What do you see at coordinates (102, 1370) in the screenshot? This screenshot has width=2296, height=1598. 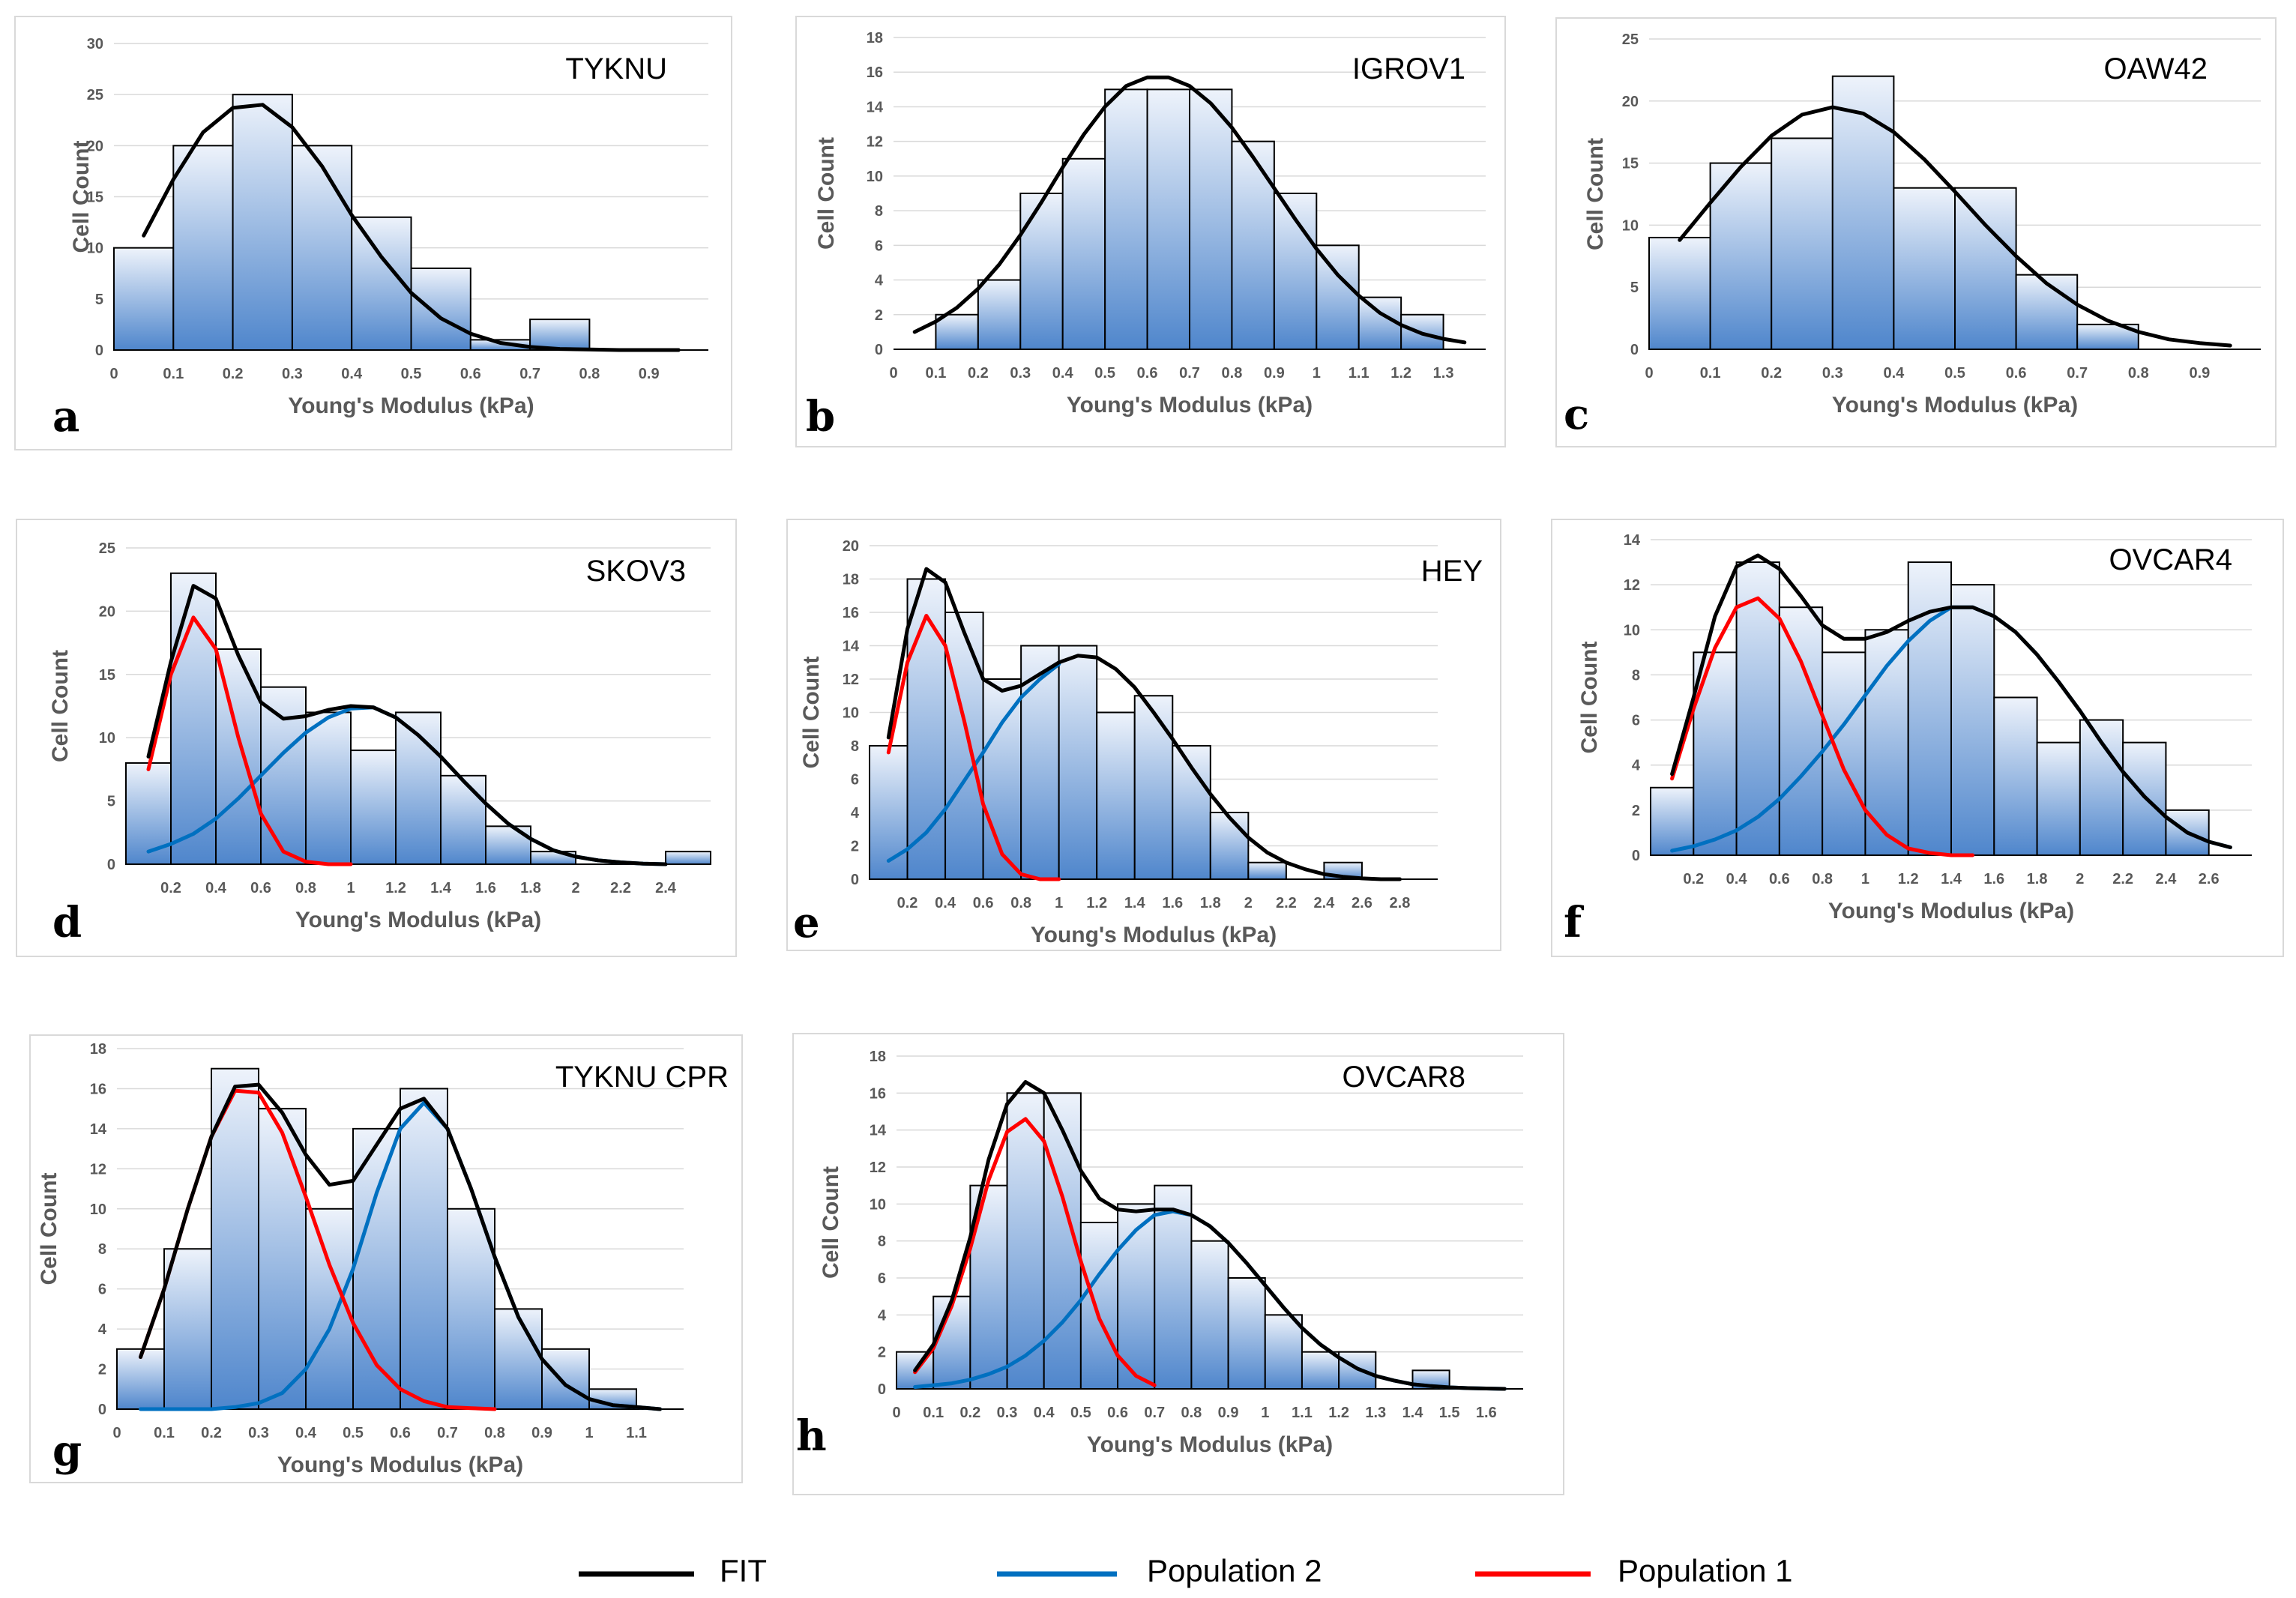 I see `y-tick-label: 2` at bounding box center [102, 1370].